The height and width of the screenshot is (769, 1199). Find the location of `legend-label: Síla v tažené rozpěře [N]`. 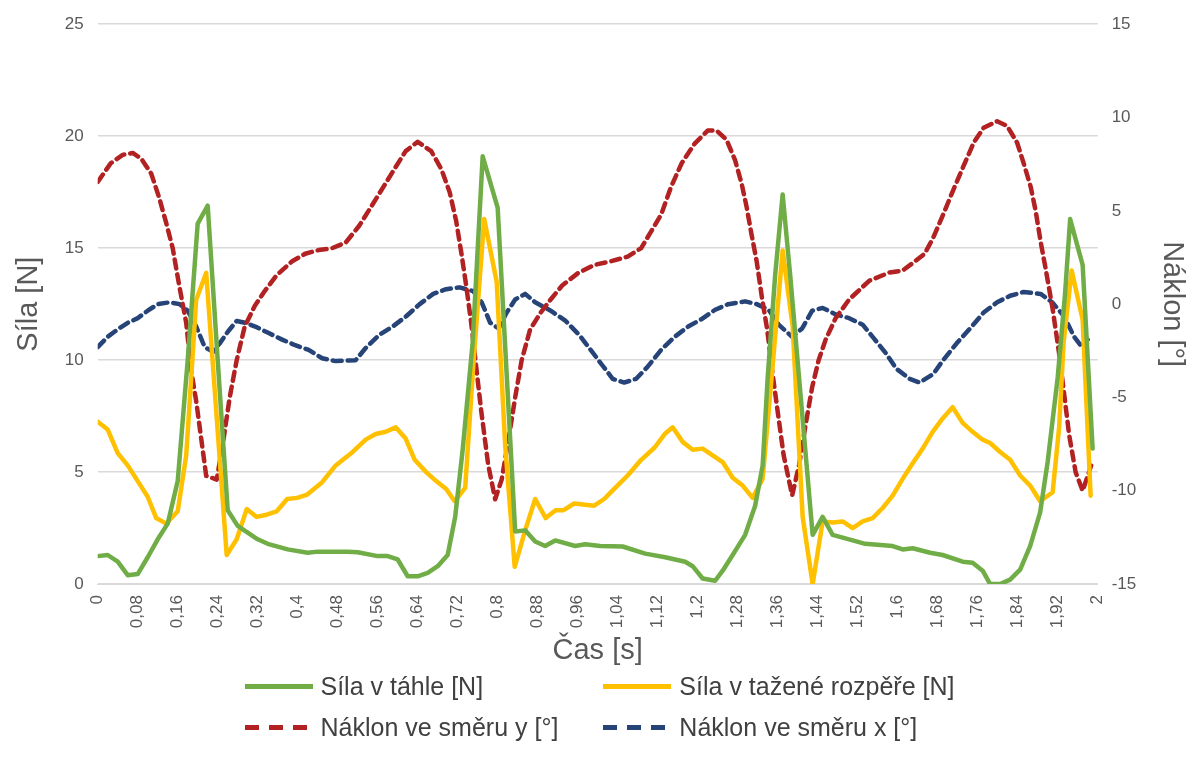

legend-label: Síla v tažené rozpěře [N] is located at coordinates (817, 686).